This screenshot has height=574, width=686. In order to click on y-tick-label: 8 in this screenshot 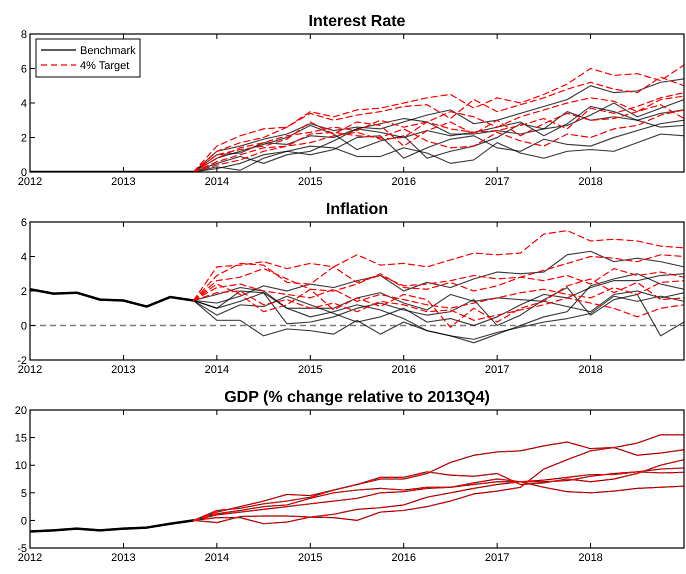, I will do `click(23, 35)`.